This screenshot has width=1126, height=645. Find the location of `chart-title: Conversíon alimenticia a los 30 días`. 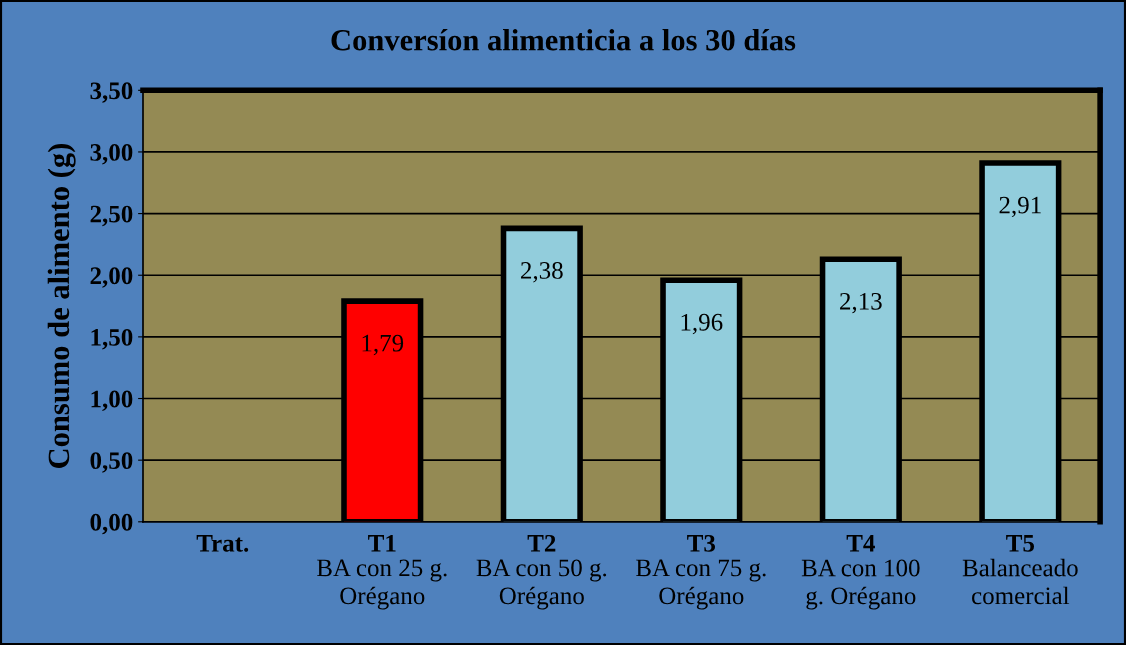

chart-title: Conversíon alimenticia a los 30 días is located at coordinates (563, 40).